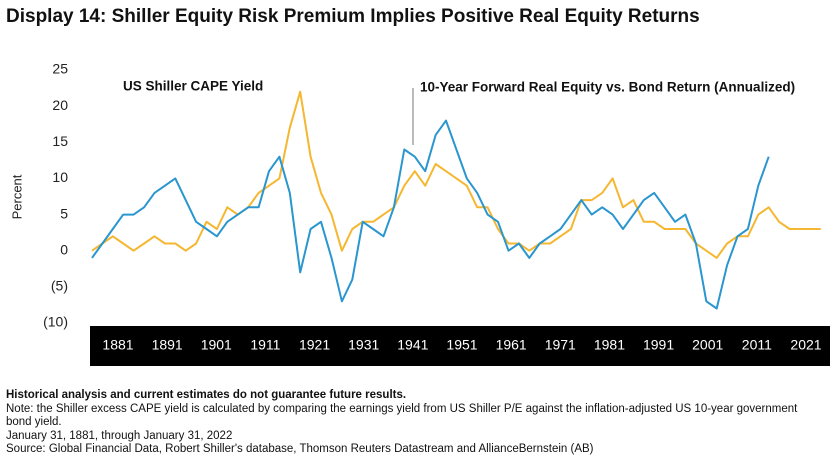 This screenshot has width=840, height=466. What do you see at coordinates (59, 286) in the screenshot?
I see `y-tick-label: (5)` at bounding box center [59, 286].